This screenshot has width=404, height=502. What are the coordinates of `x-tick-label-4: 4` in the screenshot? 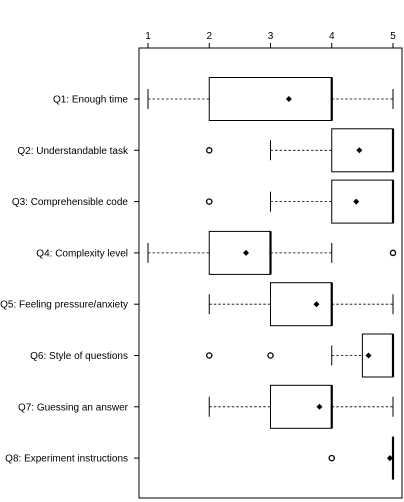 It's located at (332, 36).